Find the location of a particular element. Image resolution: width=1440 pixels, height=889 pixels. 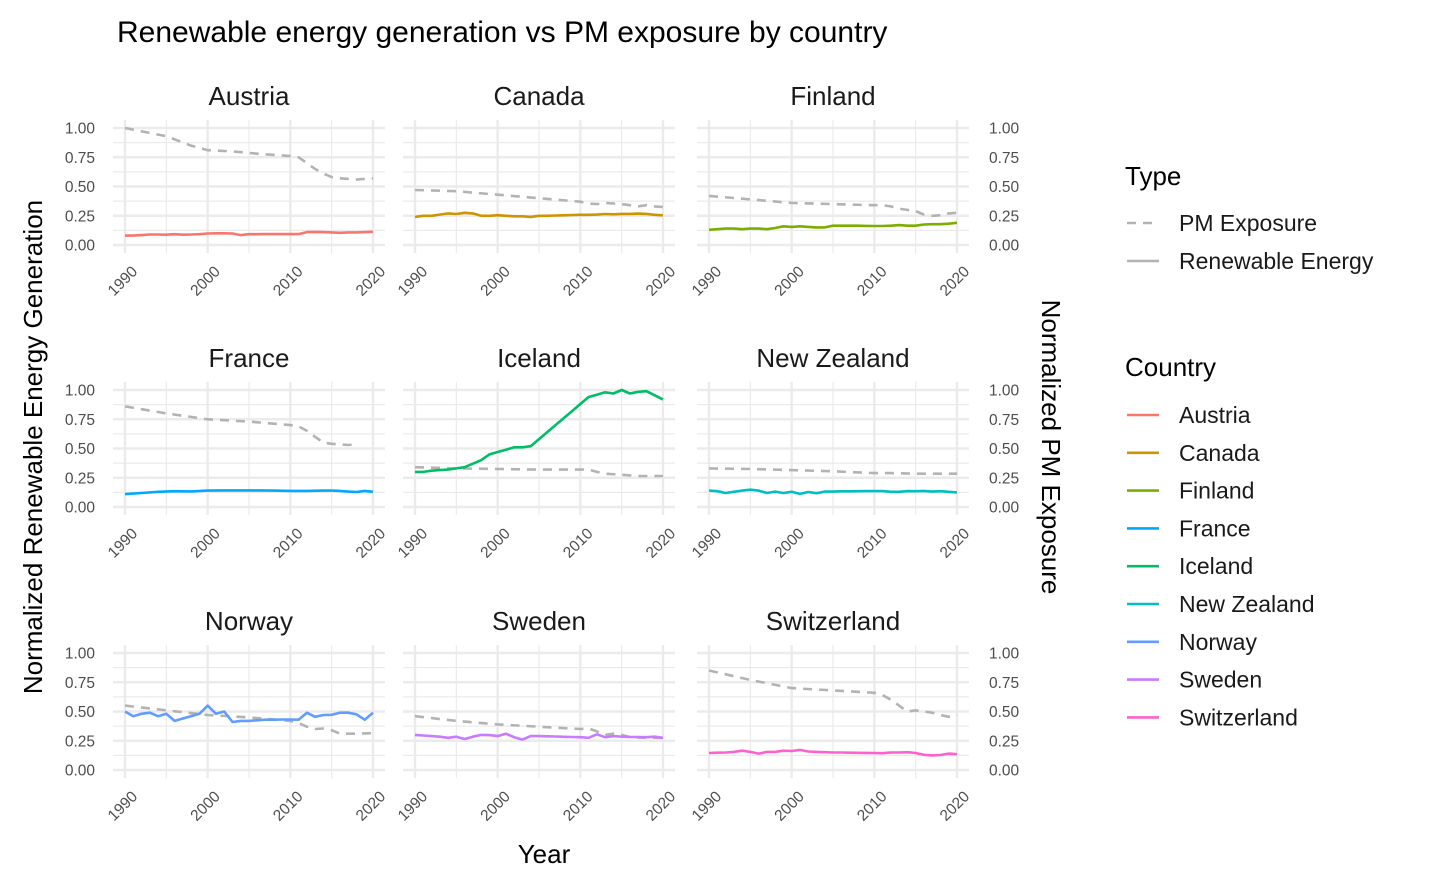

legend-type: Type PM Exposure Renewable Energy is located at coordinates (1249, 217).